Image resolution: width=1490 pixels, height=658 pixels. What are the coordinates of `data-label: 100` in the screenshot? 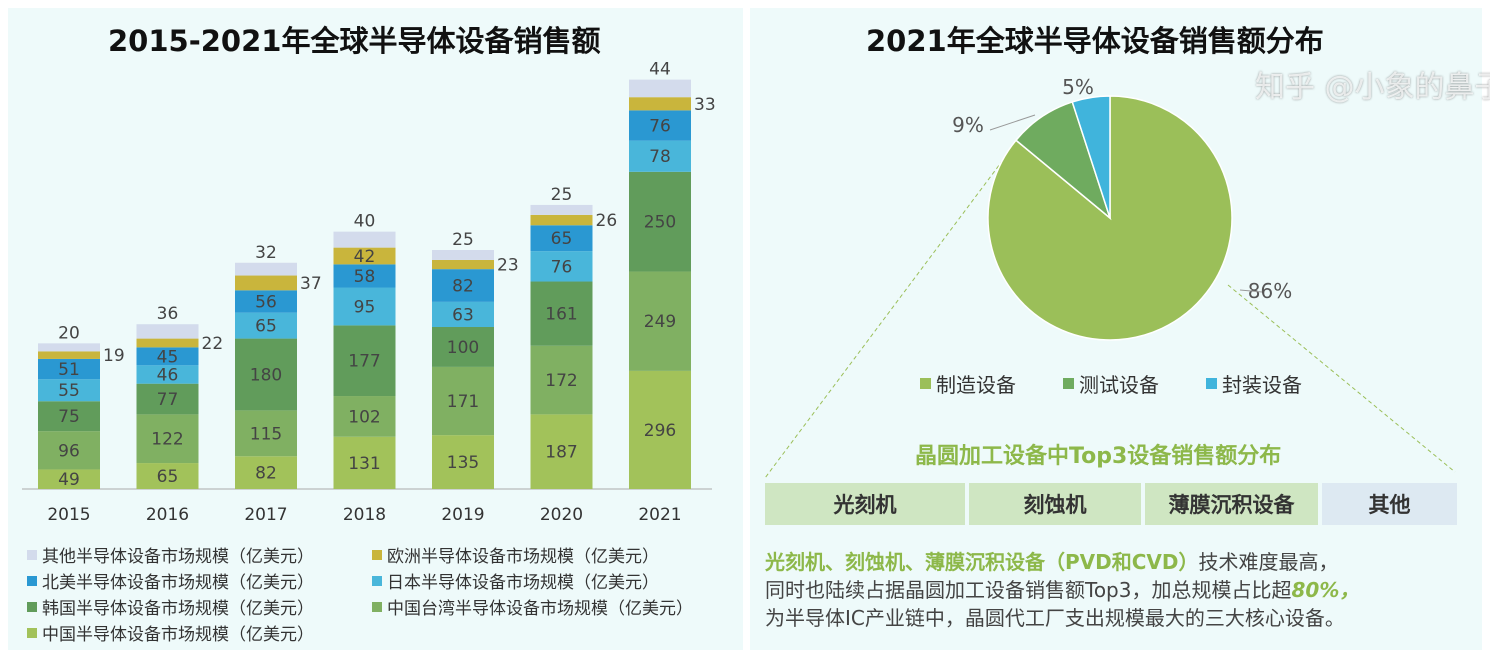 It's located at (463, 348).